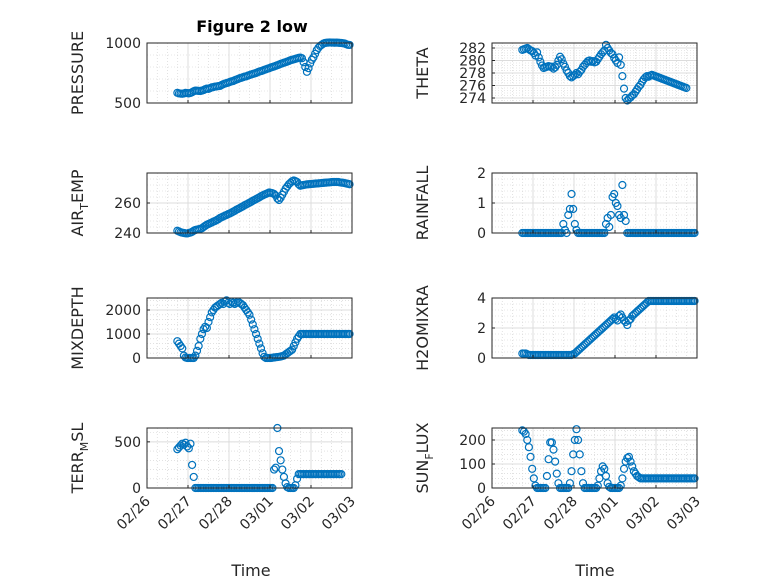 The image size is (778, 583). Describe the element at coordinates (472, 99) in the screenshot. I see `y-tick-label: 274` at that location.